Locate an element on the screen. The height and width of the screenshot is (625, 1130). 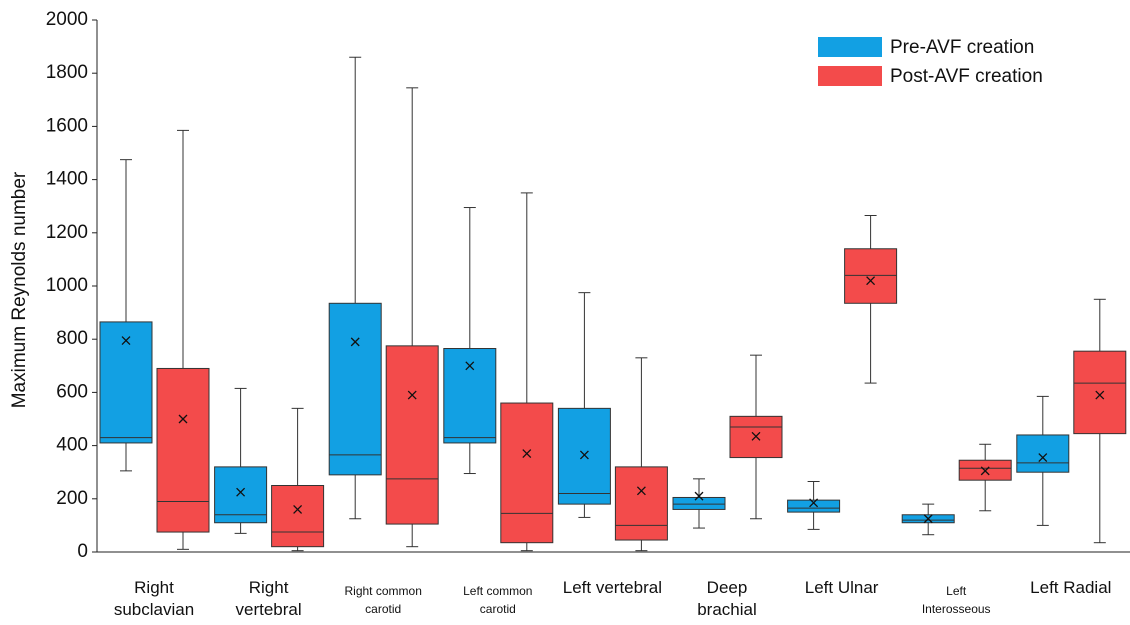
x-tick-label: Right subclavian is located at coordinates (154, 598).